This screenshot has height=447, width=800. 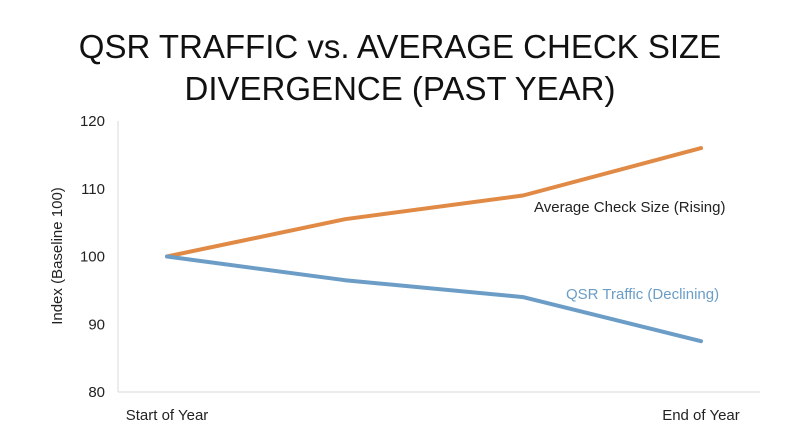 What do you see at coordinates (629, 207) in the screenshot?
I see `series-label-average-check-size: Average Check Size (Rising)` at bounding box center [629, 207].